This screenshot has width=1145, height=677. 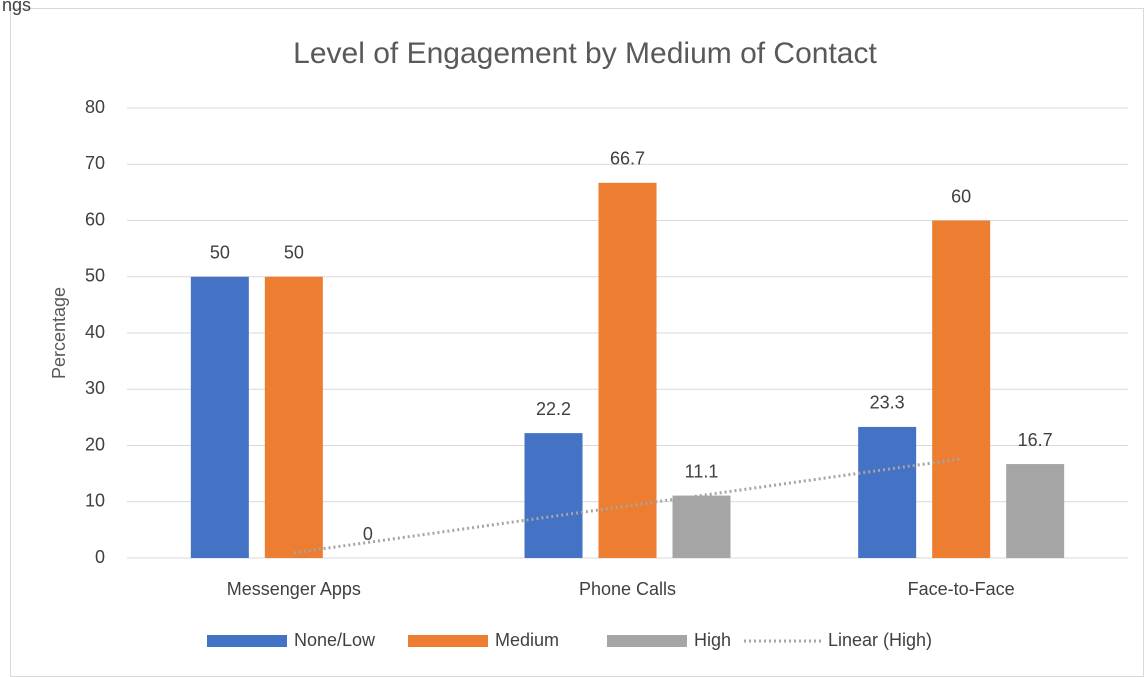 What do you see at coordinates (1035, 440) in the screenshot?
I see `data-label: 16.7` at bounding box center [1035, 440].